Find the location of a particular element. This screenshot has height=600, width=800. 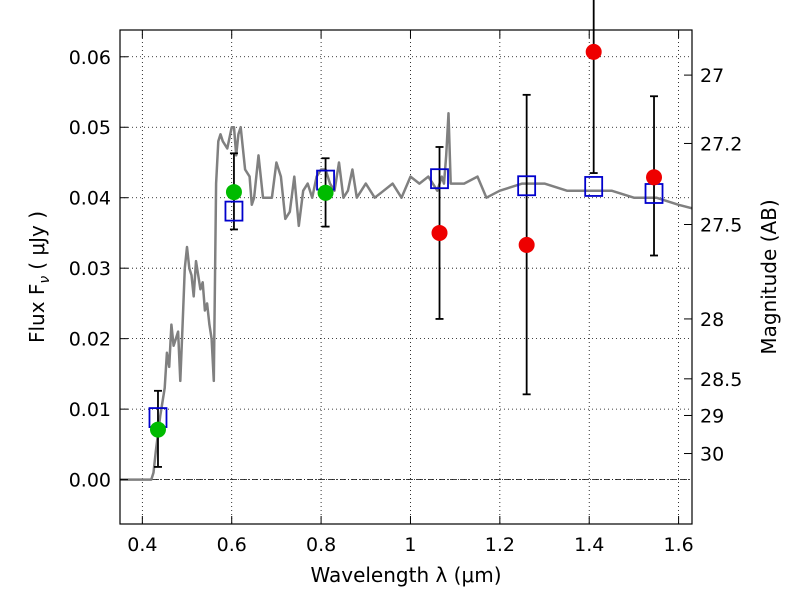

y2-tick-label: 27.2 is located at coordinates (721, 144).